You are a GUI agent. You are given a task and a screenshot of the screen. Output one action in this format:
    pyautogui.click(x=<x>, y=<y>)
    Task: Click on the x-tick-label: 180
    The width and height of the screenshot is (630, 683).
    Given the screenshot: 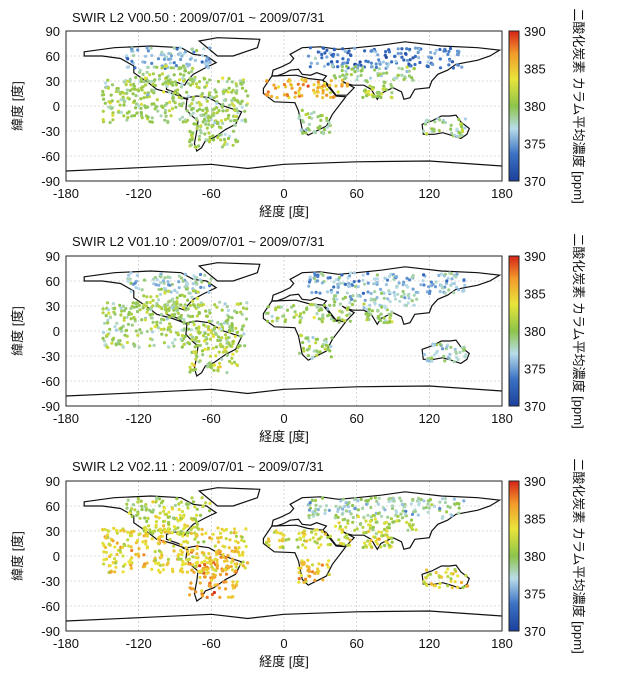 What is the action you would take?
    pyautogui.click(x=502, y=193)
    